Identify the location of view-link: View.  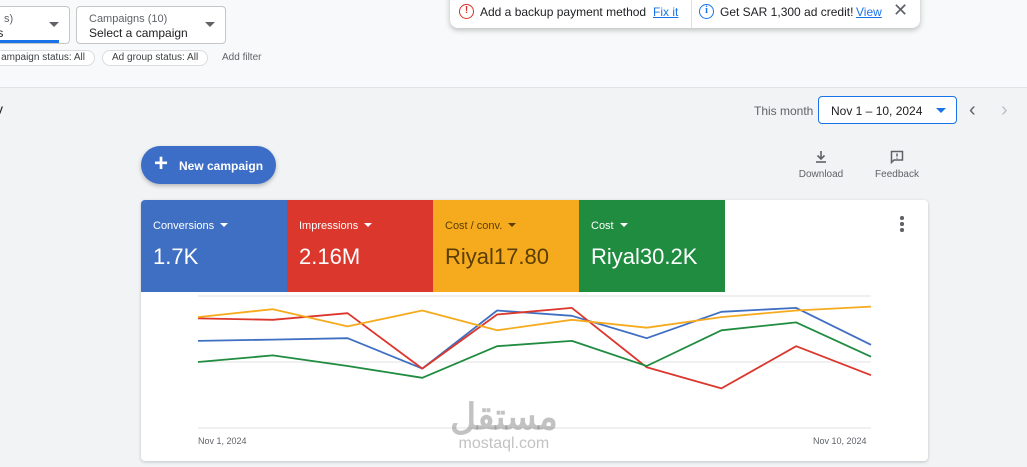
(869, 12).